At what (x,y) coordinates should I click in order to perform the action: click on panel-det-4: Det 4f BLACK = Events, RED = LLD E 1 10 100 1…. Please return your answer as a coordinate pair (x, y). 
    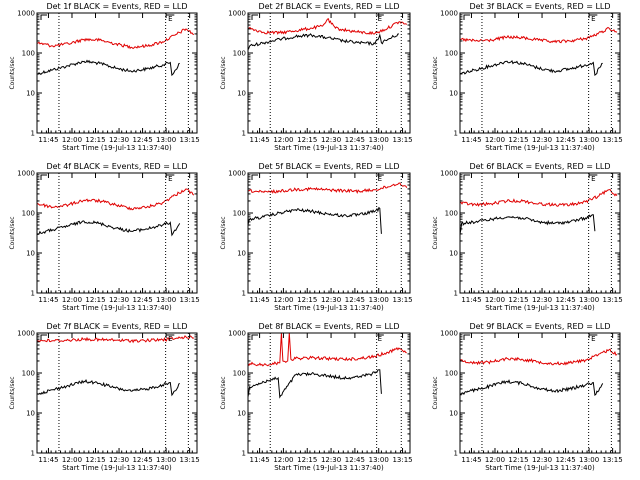
    Looking at the image, I should click on (104, 237).